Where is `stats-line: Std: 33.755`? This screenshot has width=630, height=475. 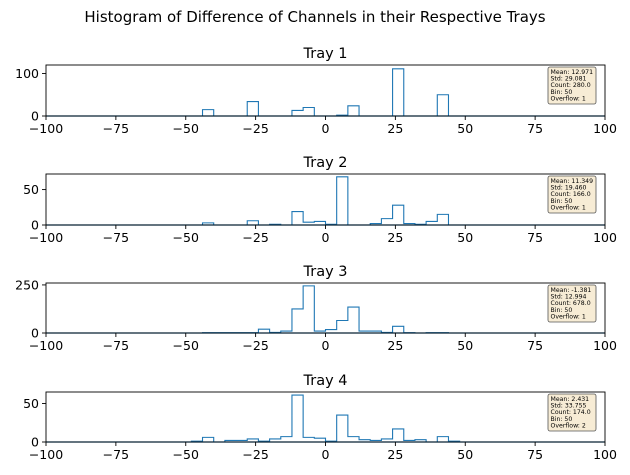
stats-line: Std: 33.755 is located at coordinates (569, 406).